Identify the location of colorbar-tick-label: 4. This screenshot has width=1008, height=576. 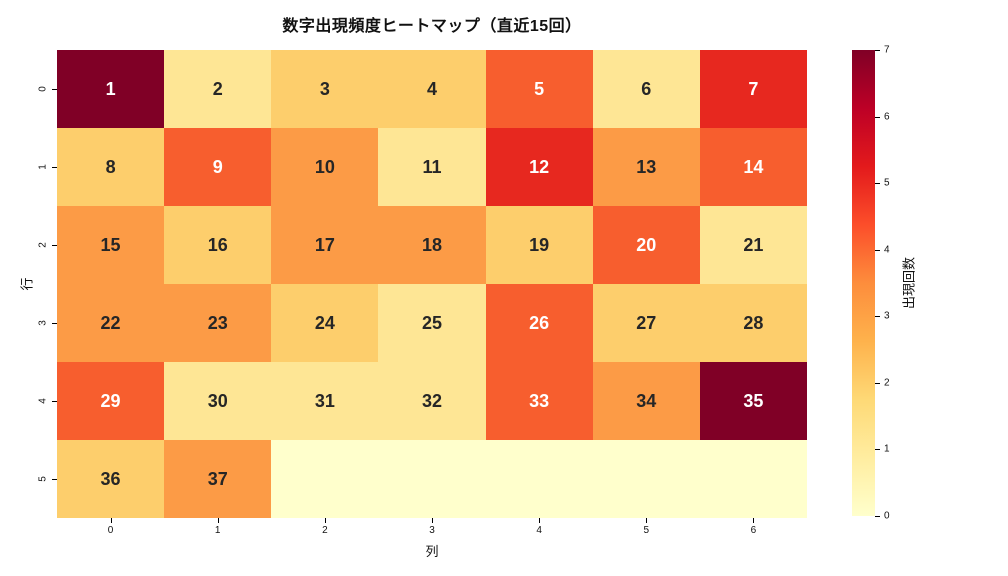
(887, 250).